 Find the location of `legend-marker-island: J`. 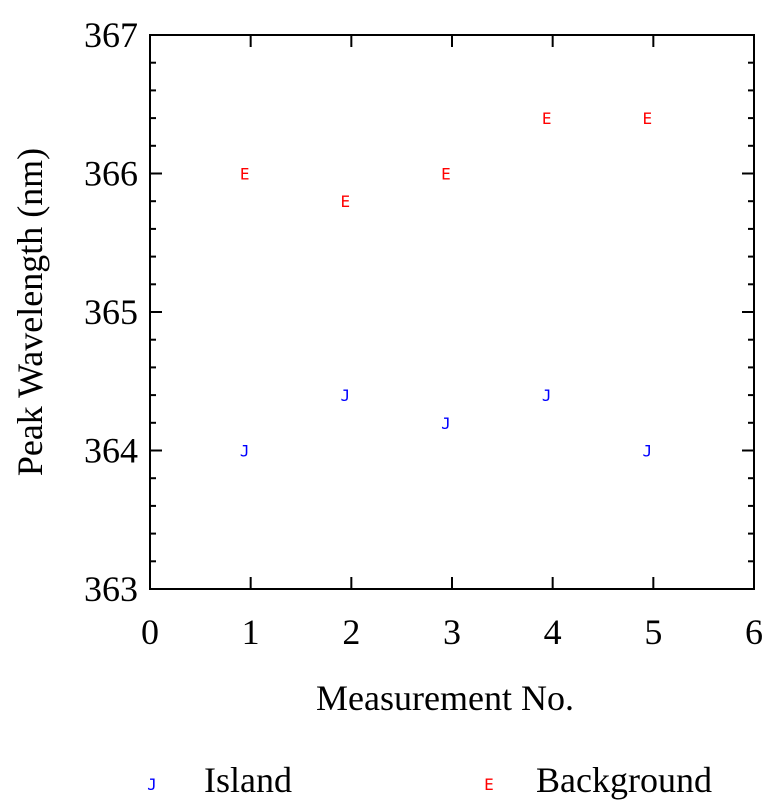

legend-marker-island: J is located at coordinates (152, 784).